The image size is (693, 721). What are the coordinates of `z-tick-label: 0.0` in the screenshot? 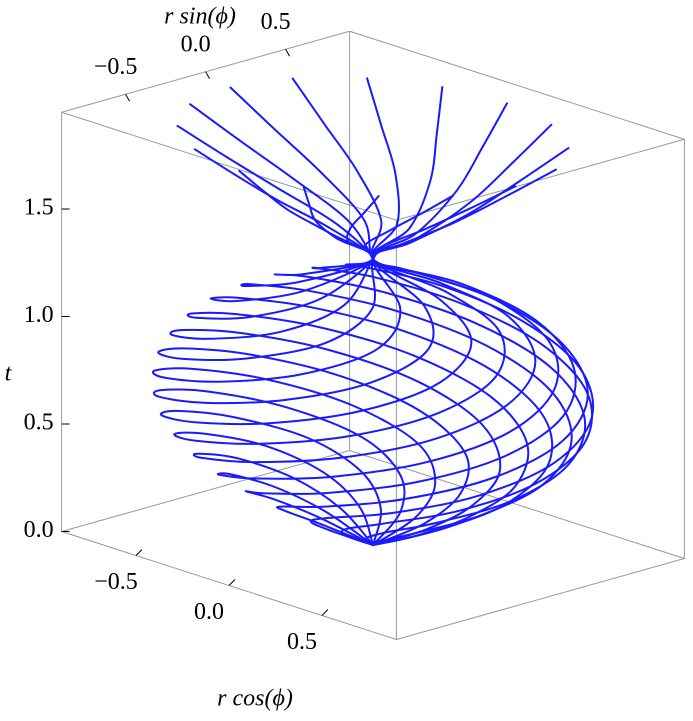 It's located at (39, 530).